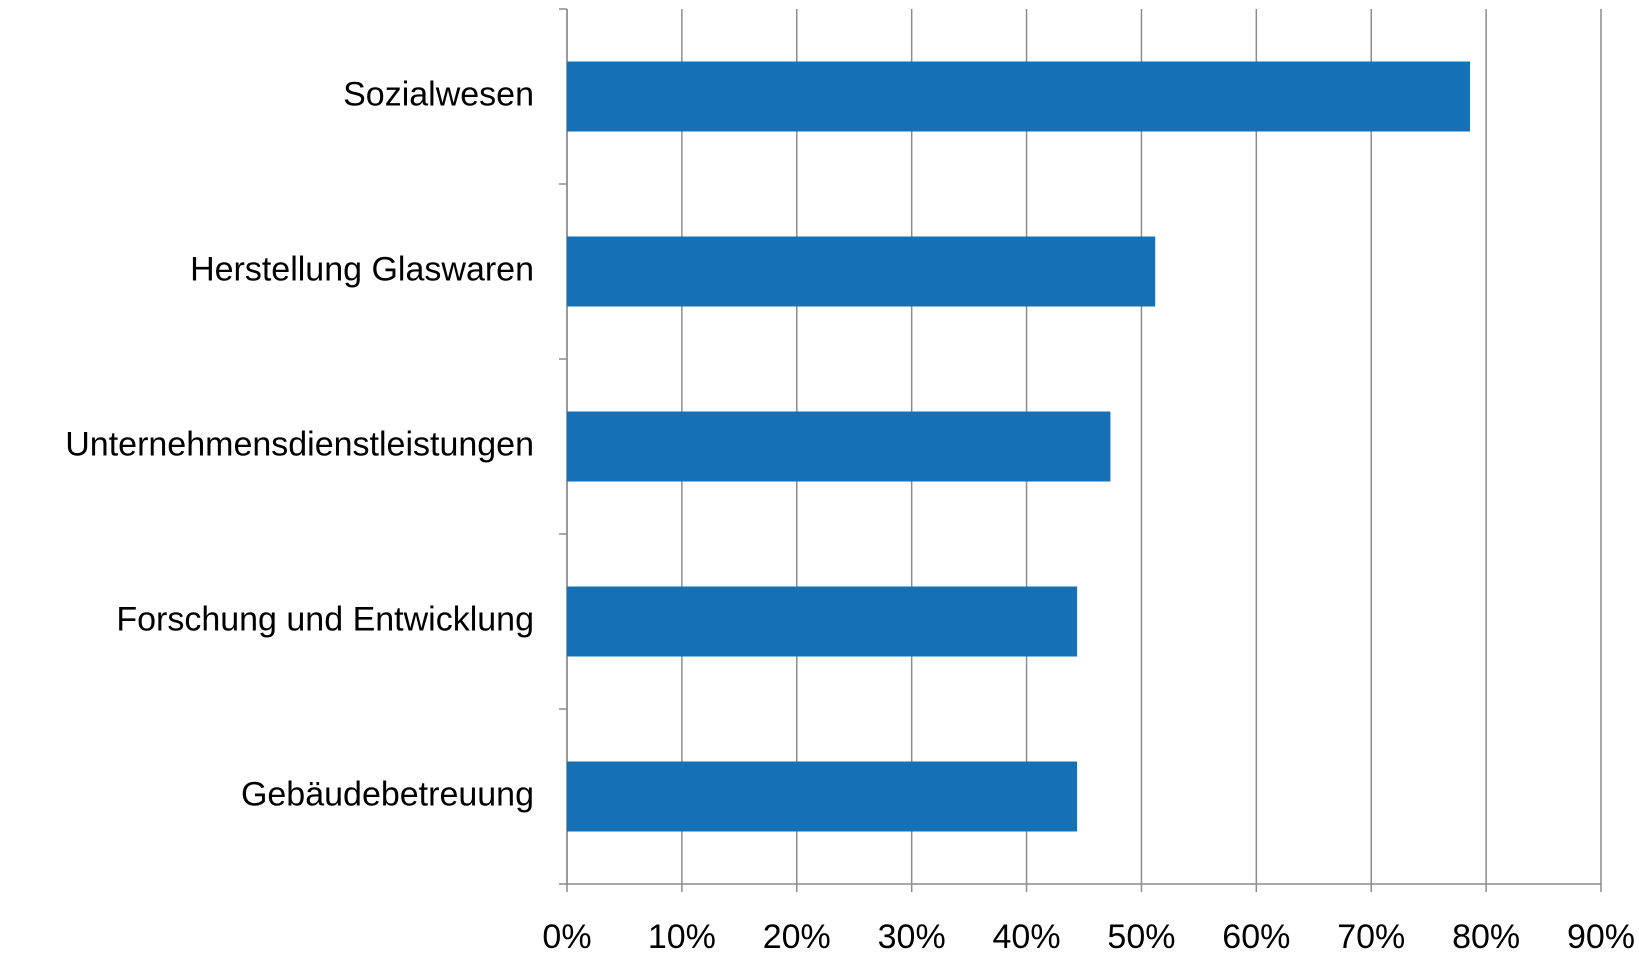 The image size is (1639, 953). I want to click on y-tick-label: Sozialwesen, so click(438, 94).